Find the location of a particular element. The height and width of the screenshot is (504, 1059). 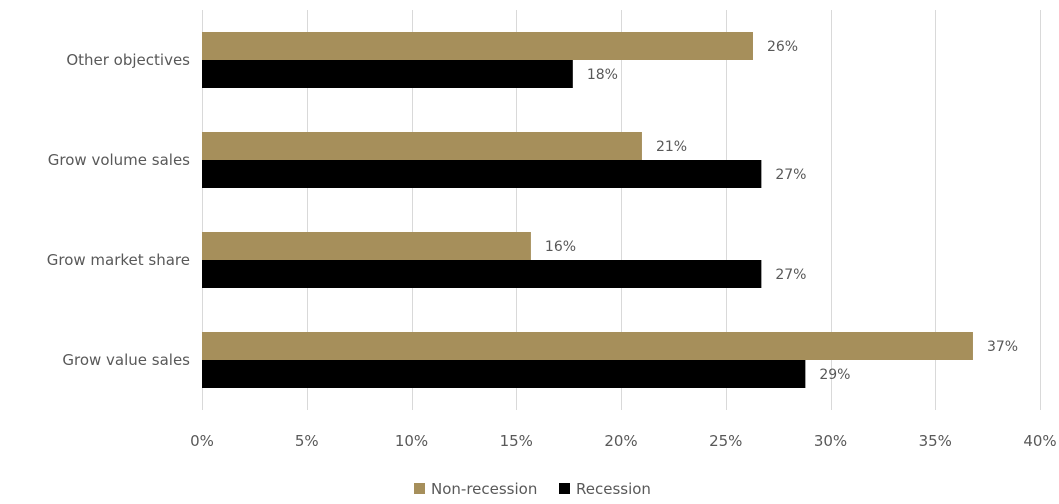

data-label: 29% is located at coordinates (834, 375).